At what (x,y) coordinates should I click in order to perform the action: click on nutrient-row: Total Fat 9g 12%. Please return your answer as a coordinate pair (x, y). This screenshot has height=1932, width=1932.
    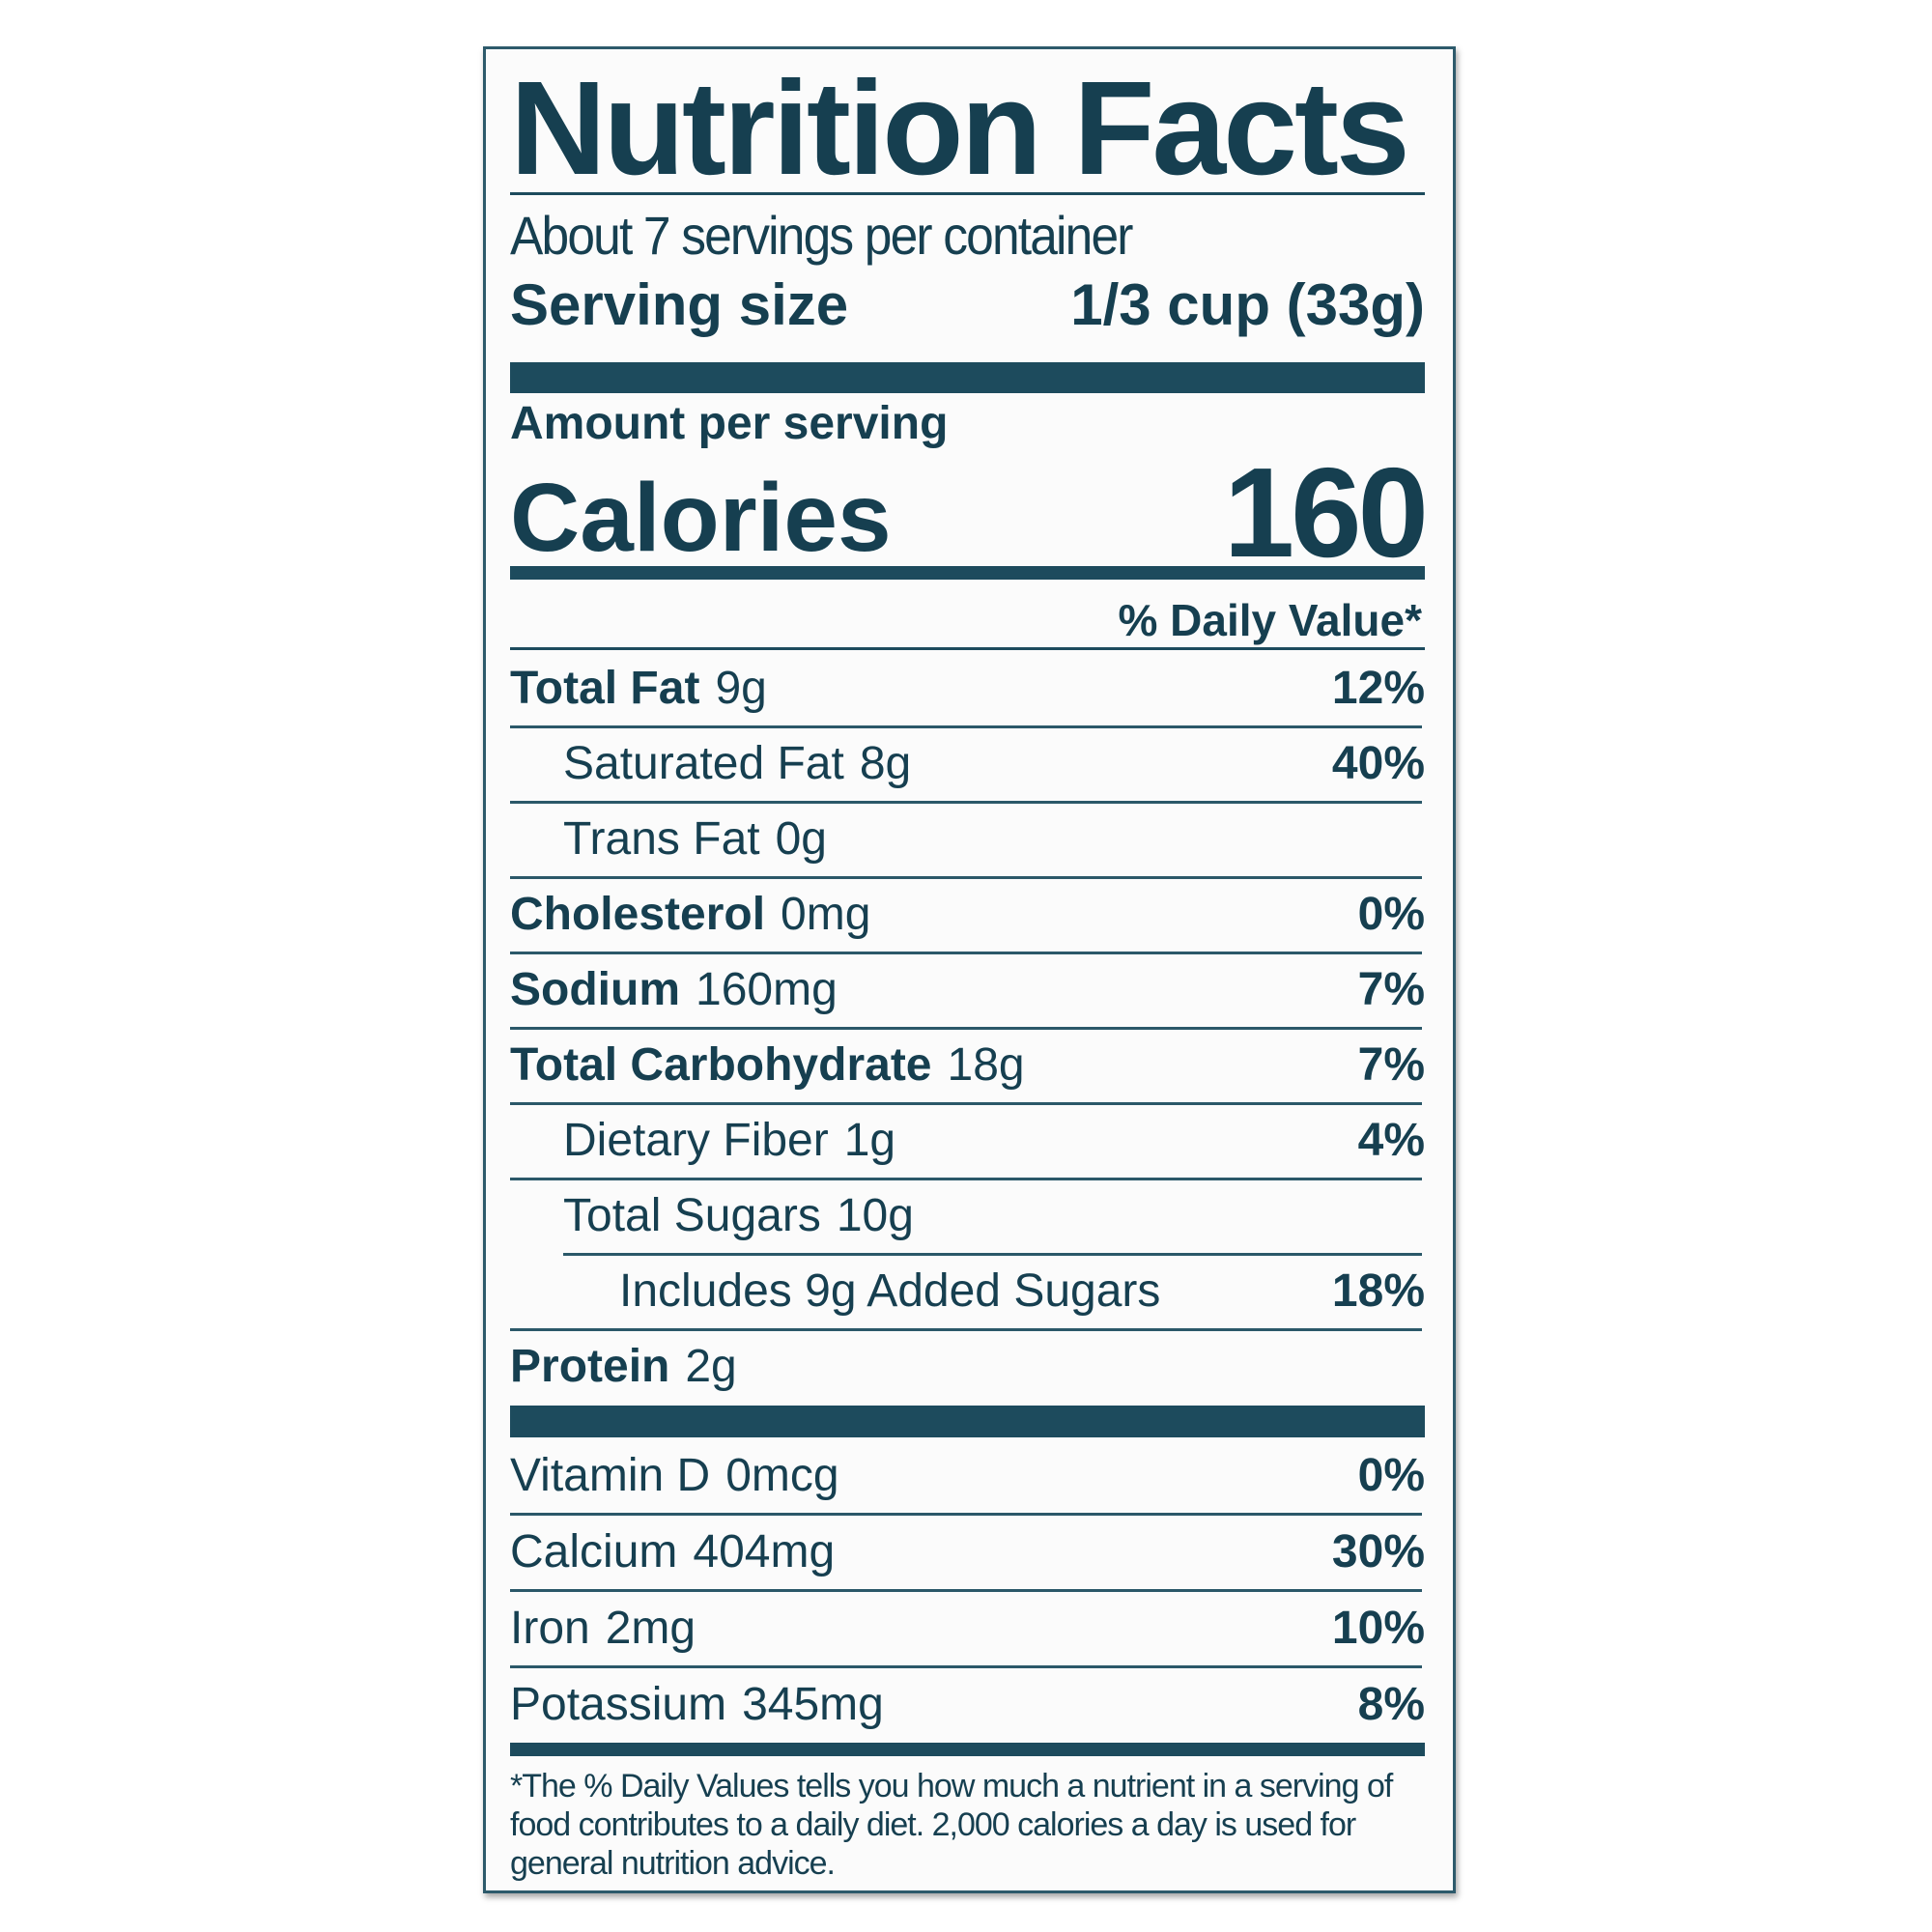
    Looking at the image, I should click on (967, 687).